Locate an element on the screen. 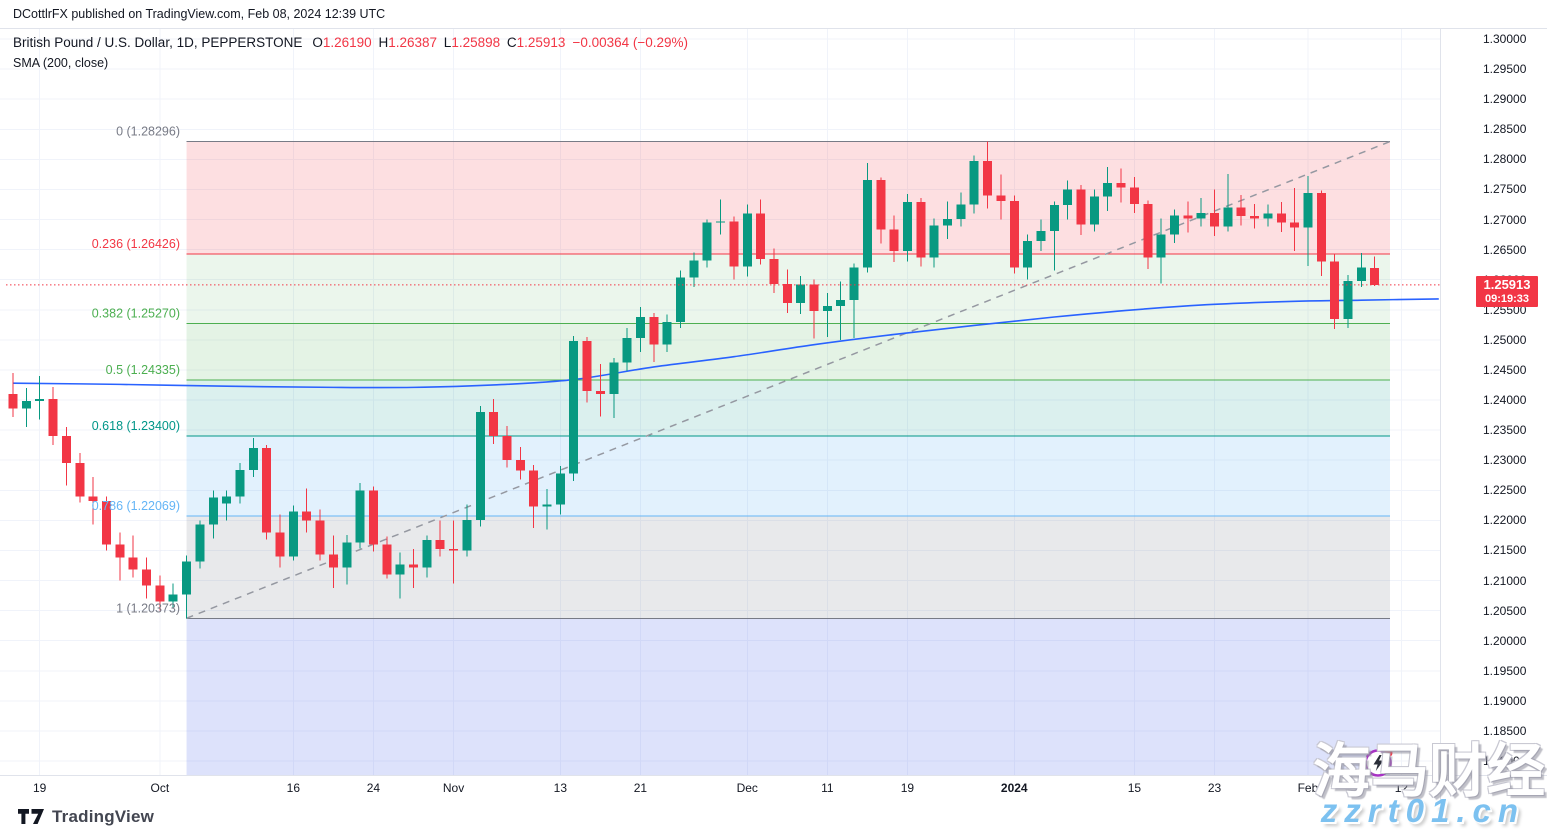 The width and height of the screenshot is (1547, 836). time-tick-label: Dec is located at coordinates (747, 788).